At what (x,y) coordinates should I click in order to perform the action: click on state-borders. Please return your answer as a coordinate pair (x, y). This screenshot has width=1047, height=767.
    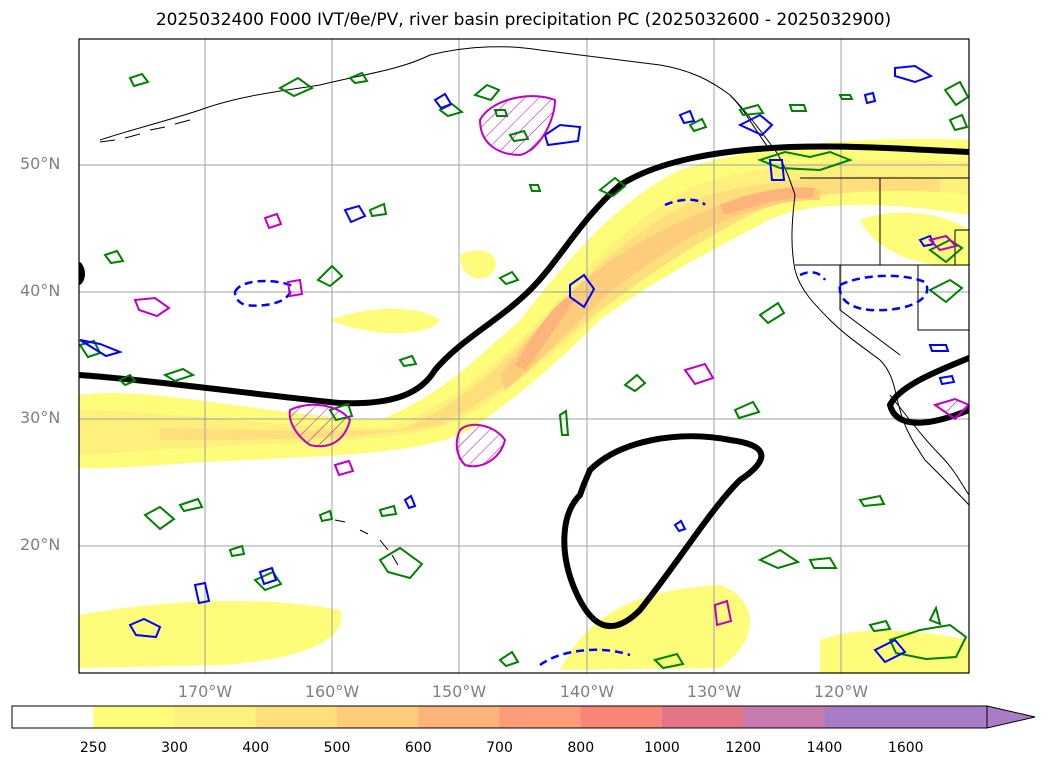
    Looking at the image, I should click on (882, 267).